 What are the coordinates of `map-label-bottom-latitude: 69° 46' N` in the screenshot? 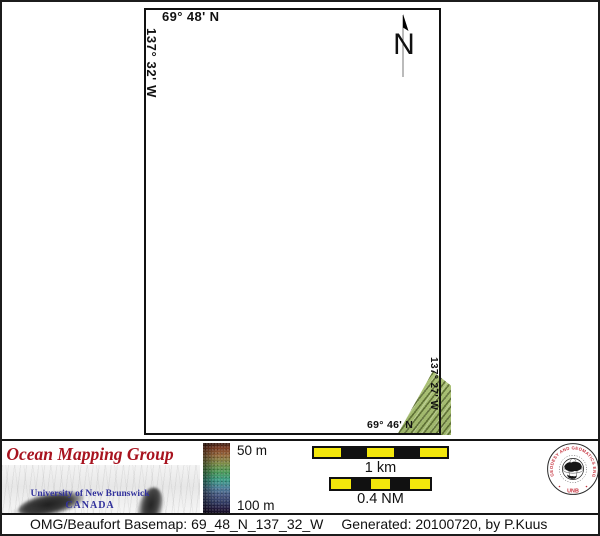 It's located at (390, 425).